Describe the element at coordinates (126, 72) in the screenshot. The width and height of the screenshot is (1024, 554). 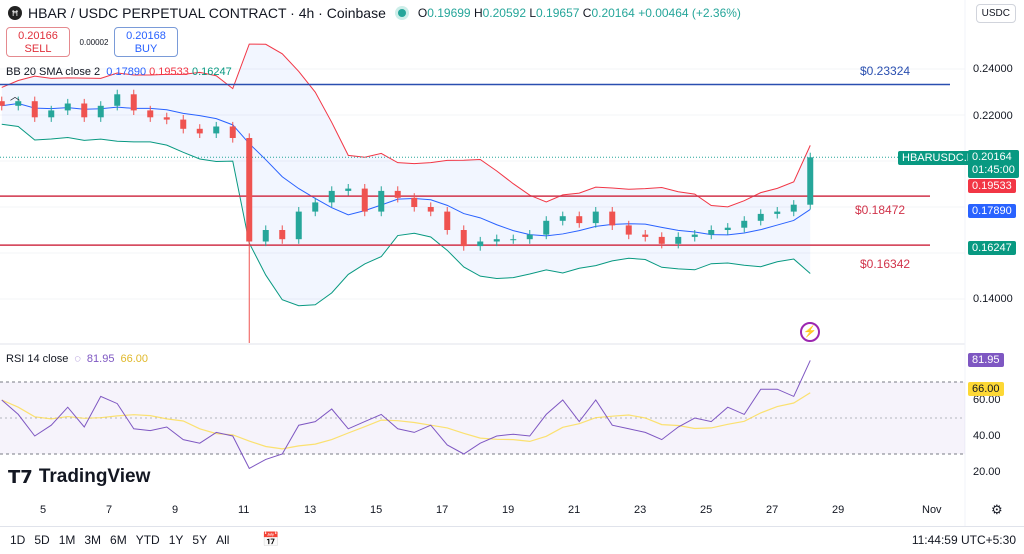
I see `bb-basis-value: 0.17890` at that location.